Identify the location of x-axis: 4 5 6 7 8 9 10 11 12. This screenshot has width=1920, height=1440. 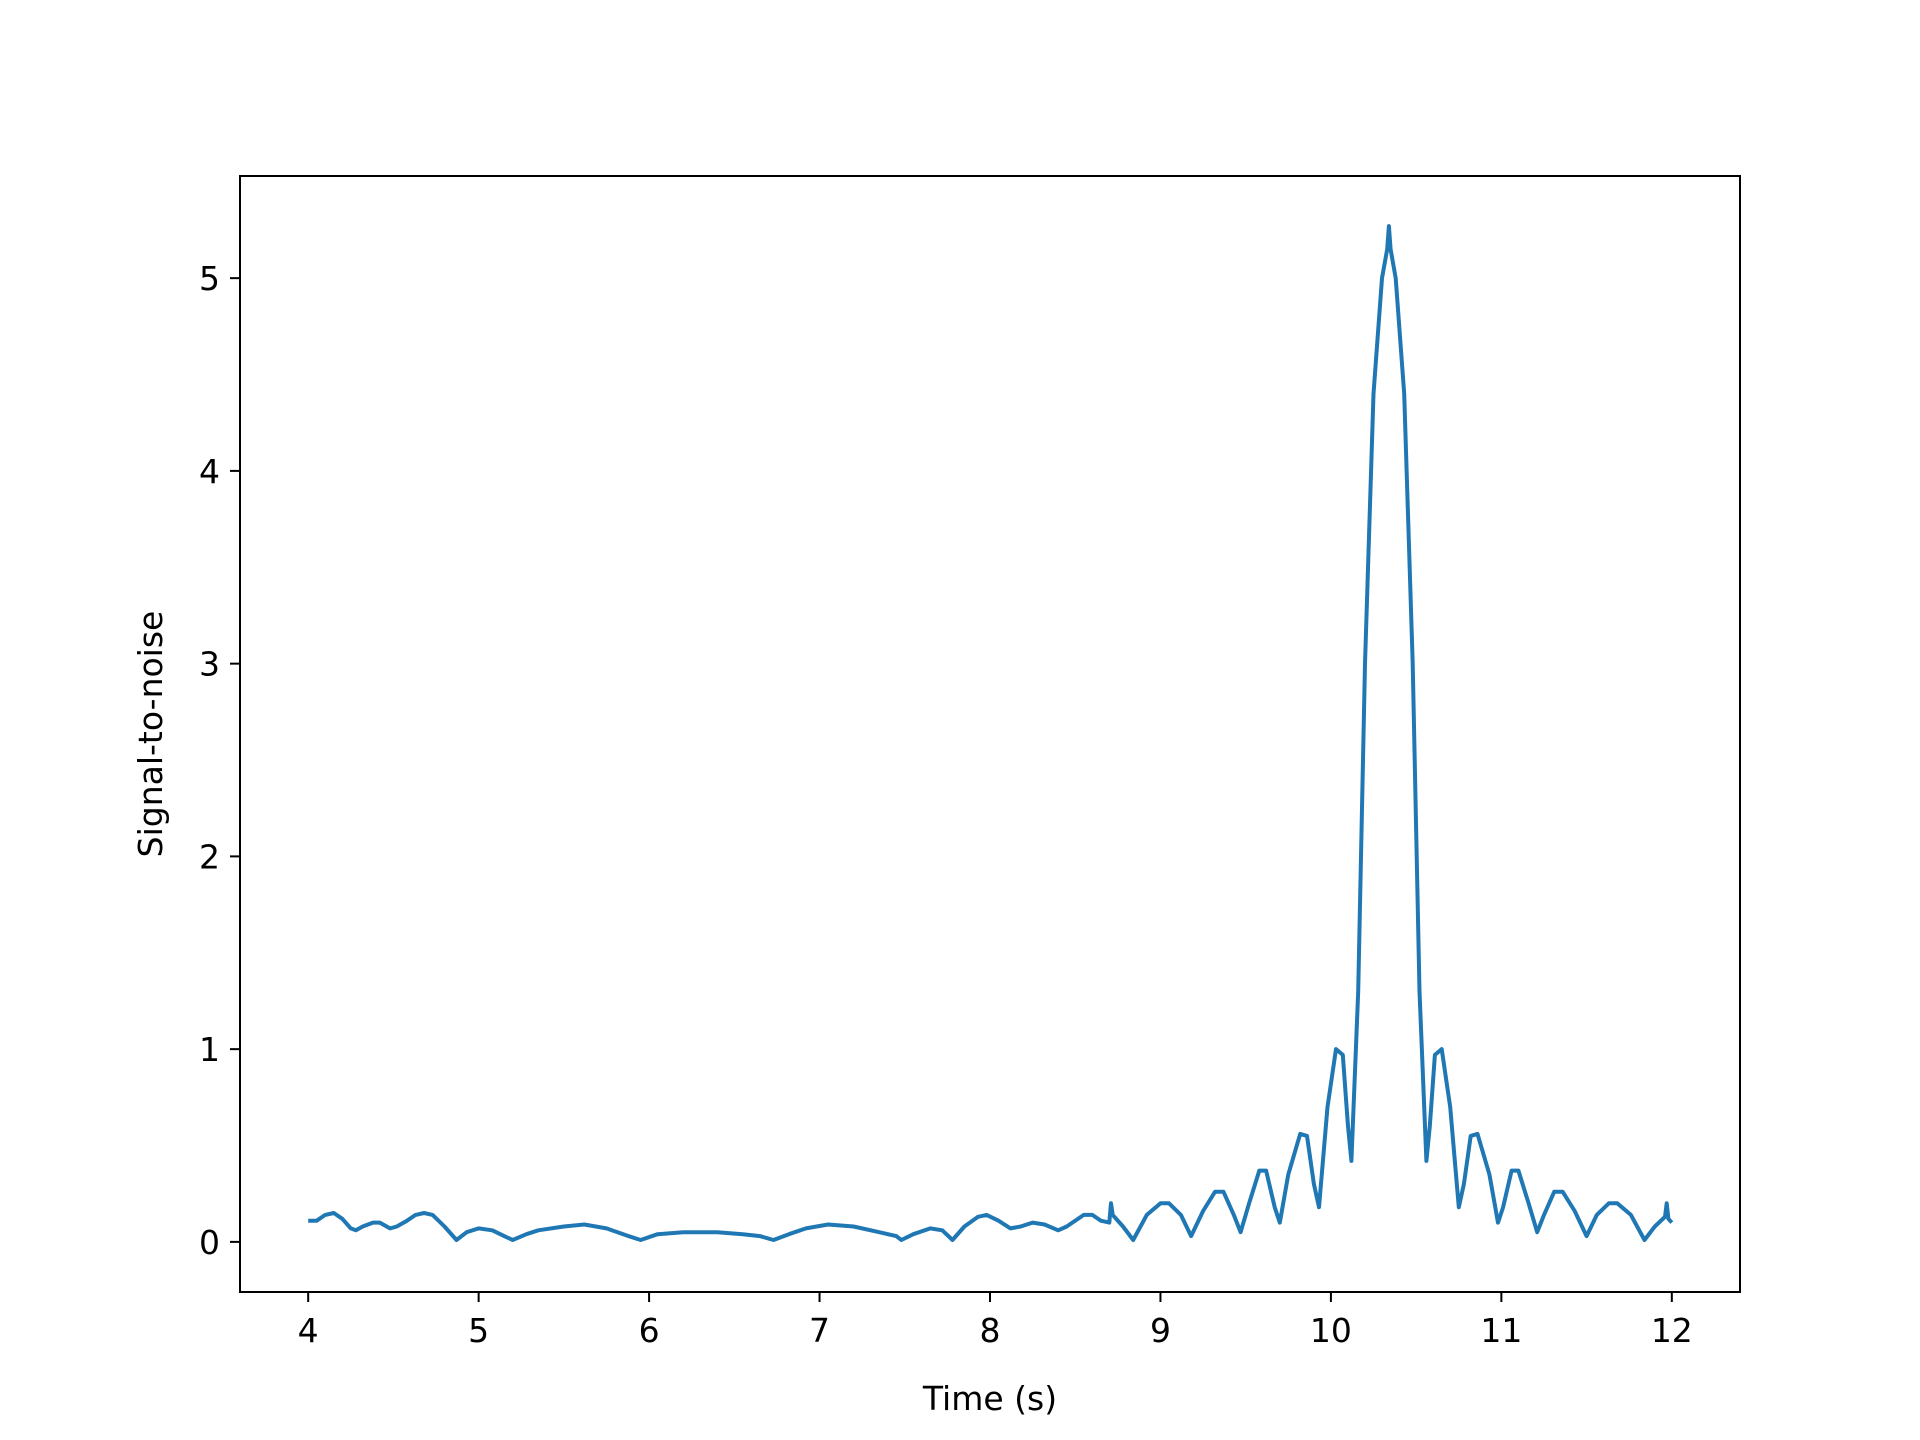
(995, 1321).